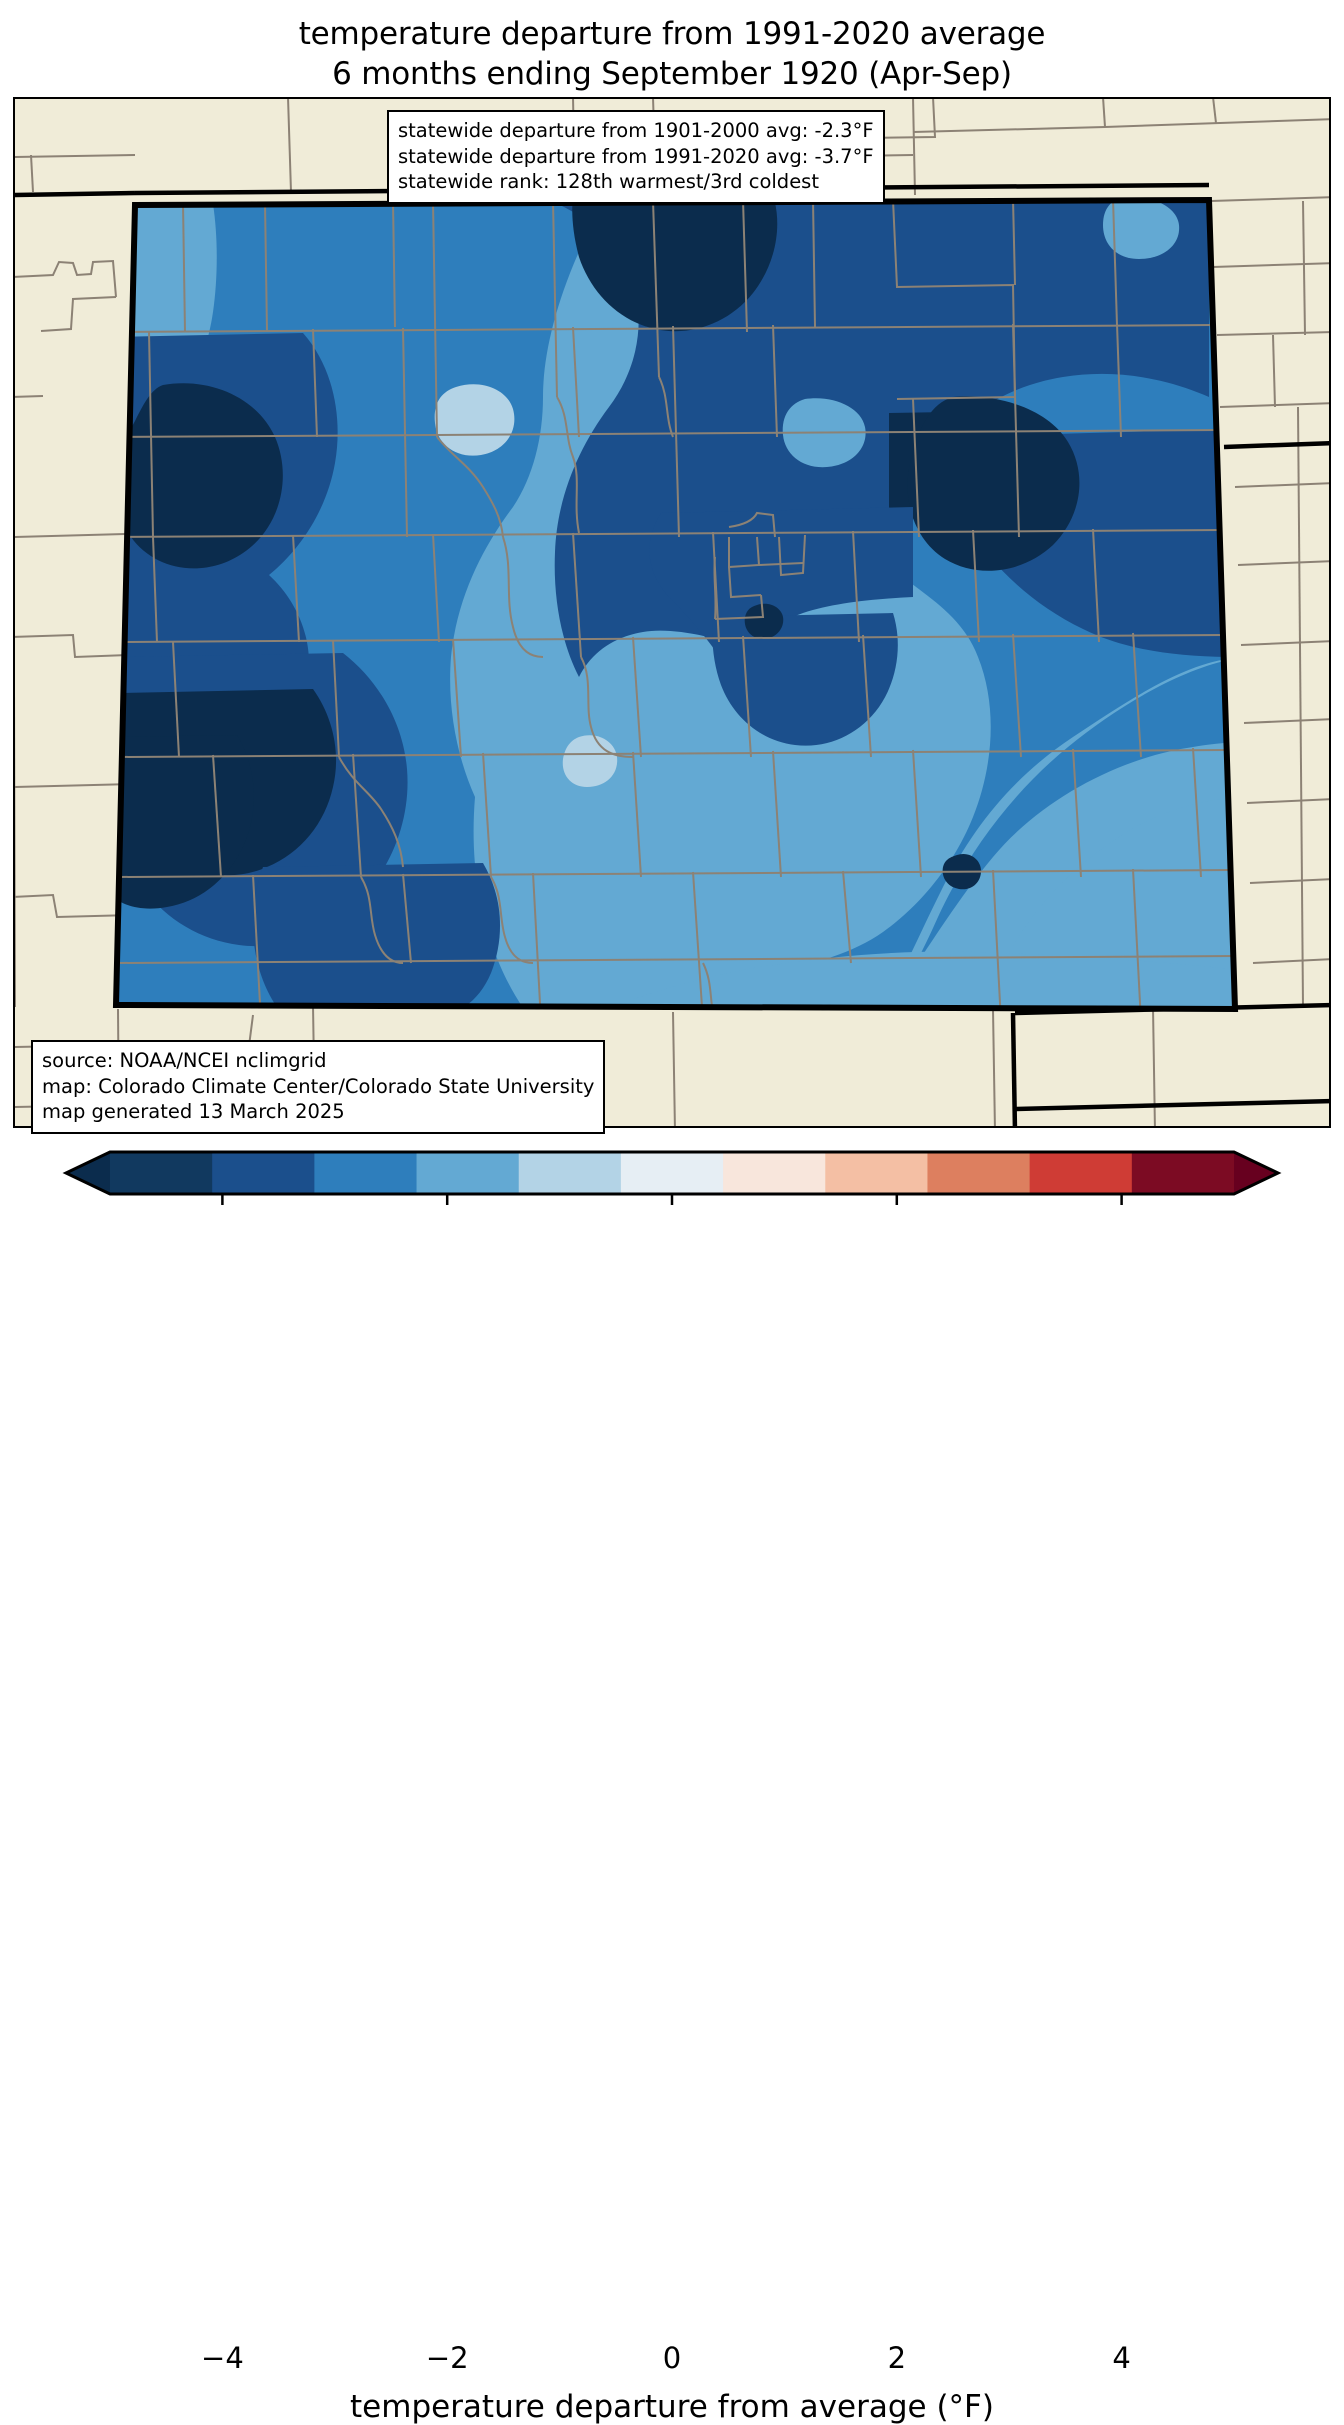 The image size is (1344, 2425). I want to click on title-line-2: 6 months ending September 1920 (Apr-Sep), so click(672, 74).